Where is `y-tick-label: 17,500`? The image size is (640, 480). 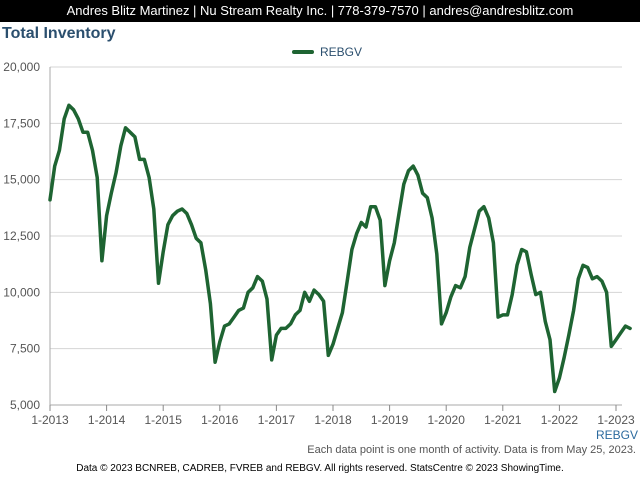 y-tick-label: 17,500 is located at coordinates (21, 123).